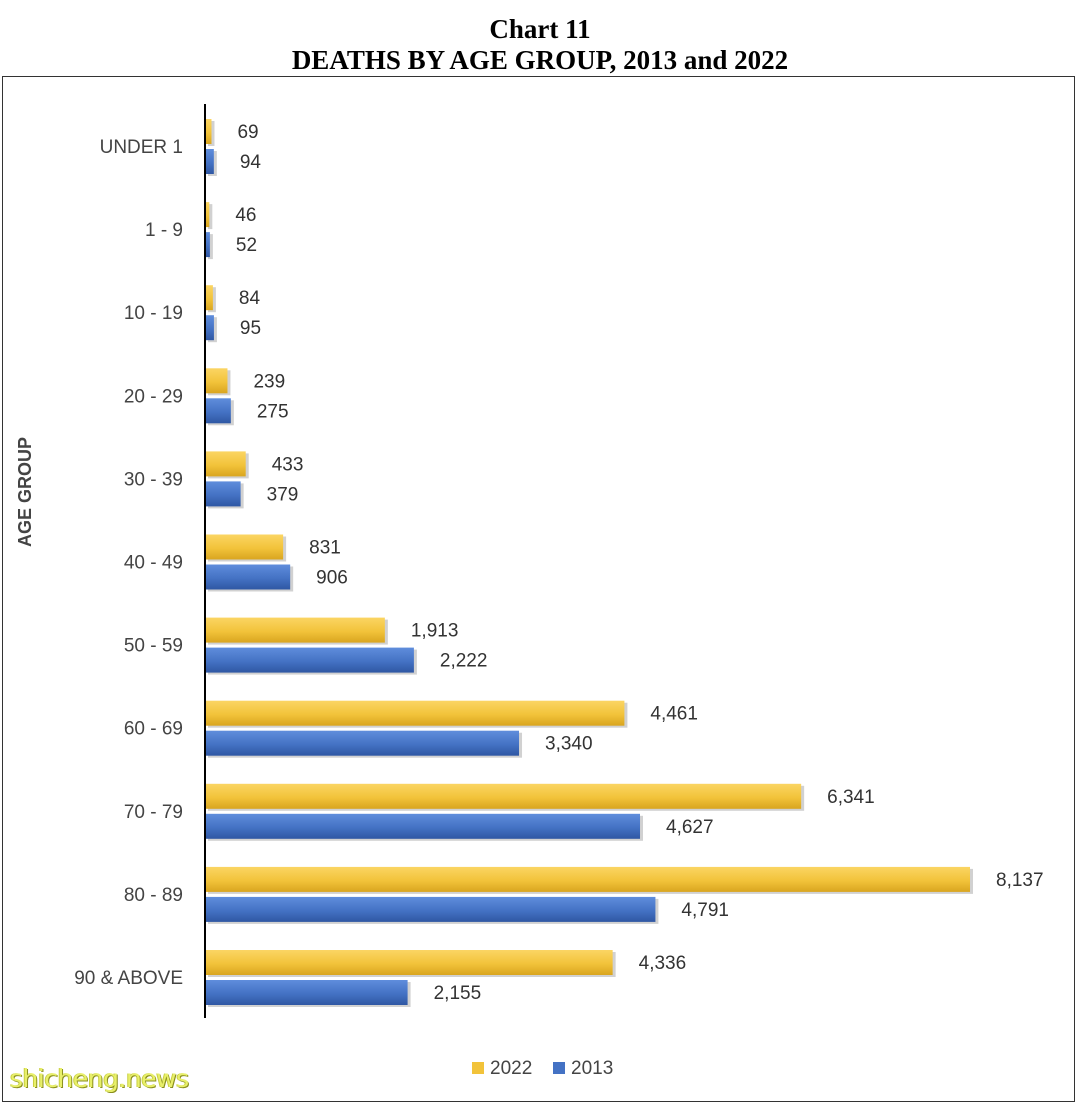 The width and height of the screenshot is (1080, 1106). Describe the element at coordinates (153, 396) in the screenshot. I see `category-label: 20 - 29` at that location.